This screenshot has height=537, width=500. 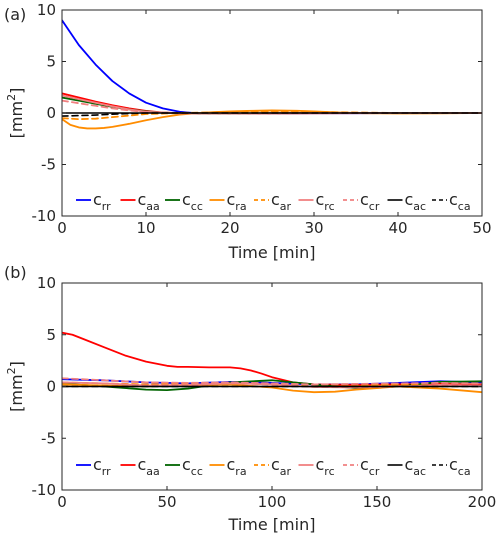 I want to click on series-line-cr, so click(x=272, y=381).